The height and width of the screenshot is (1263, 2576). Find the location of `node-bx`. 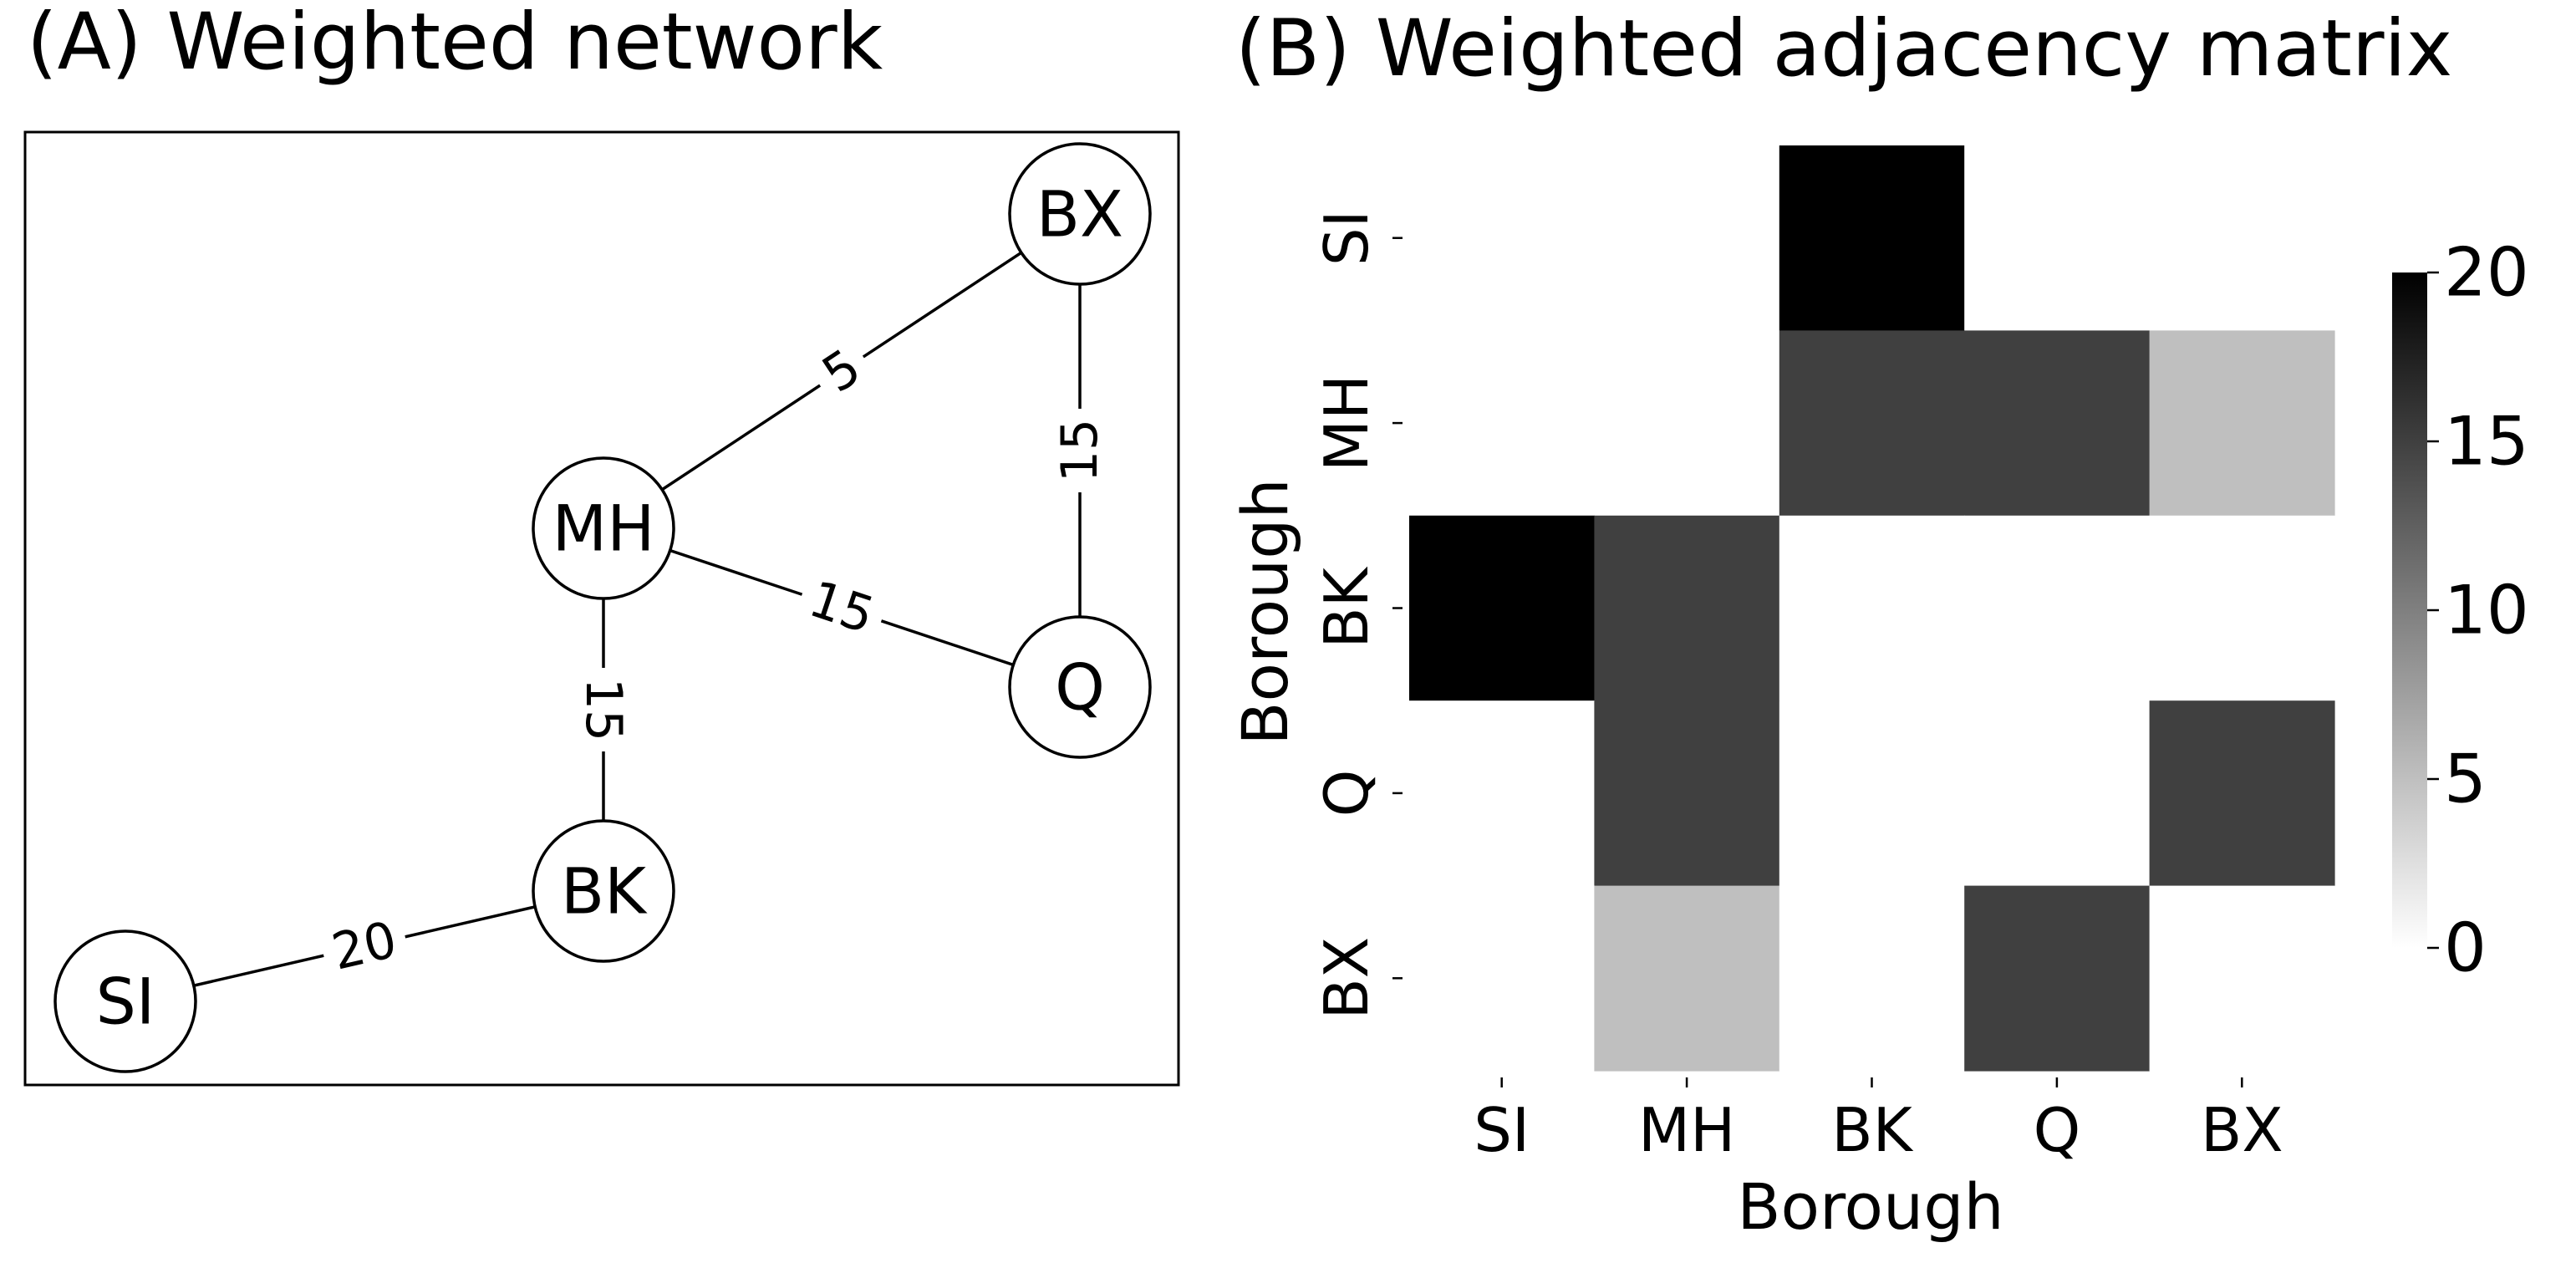

node-bx is located at coordinates (1080, 214).